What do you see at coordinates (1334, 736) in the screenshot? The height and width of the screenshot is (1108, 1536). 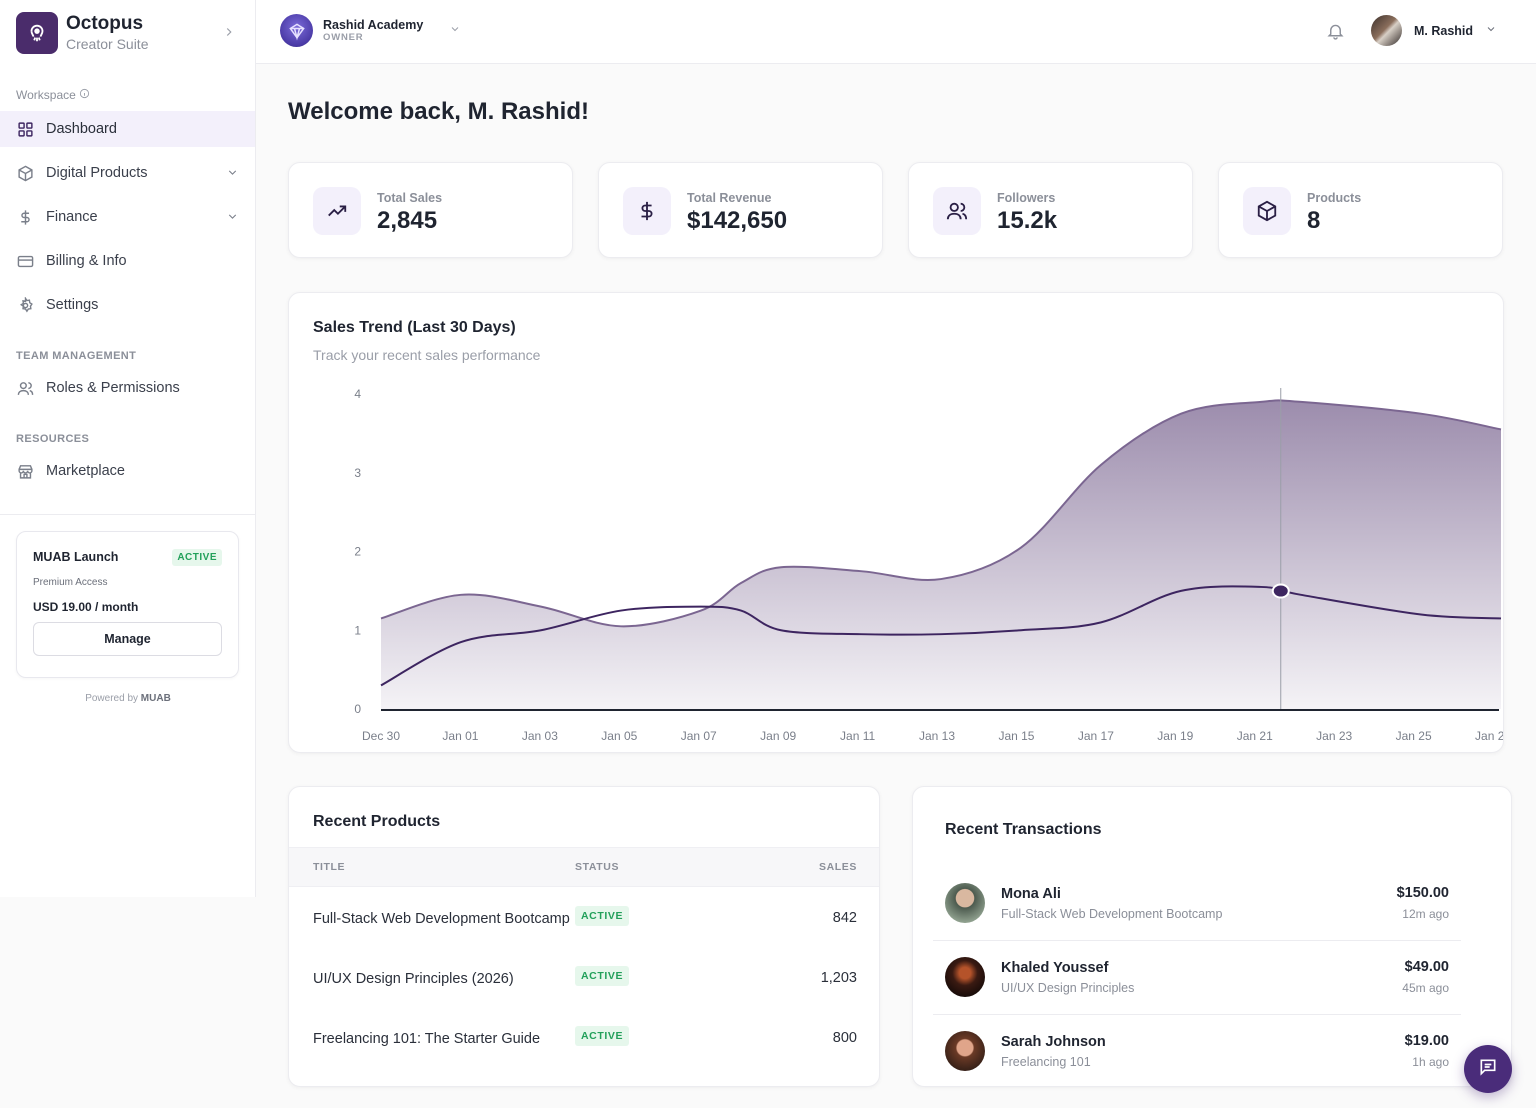 I see `x-tick-label: Jan 23` at bounding box center [1334, 736].